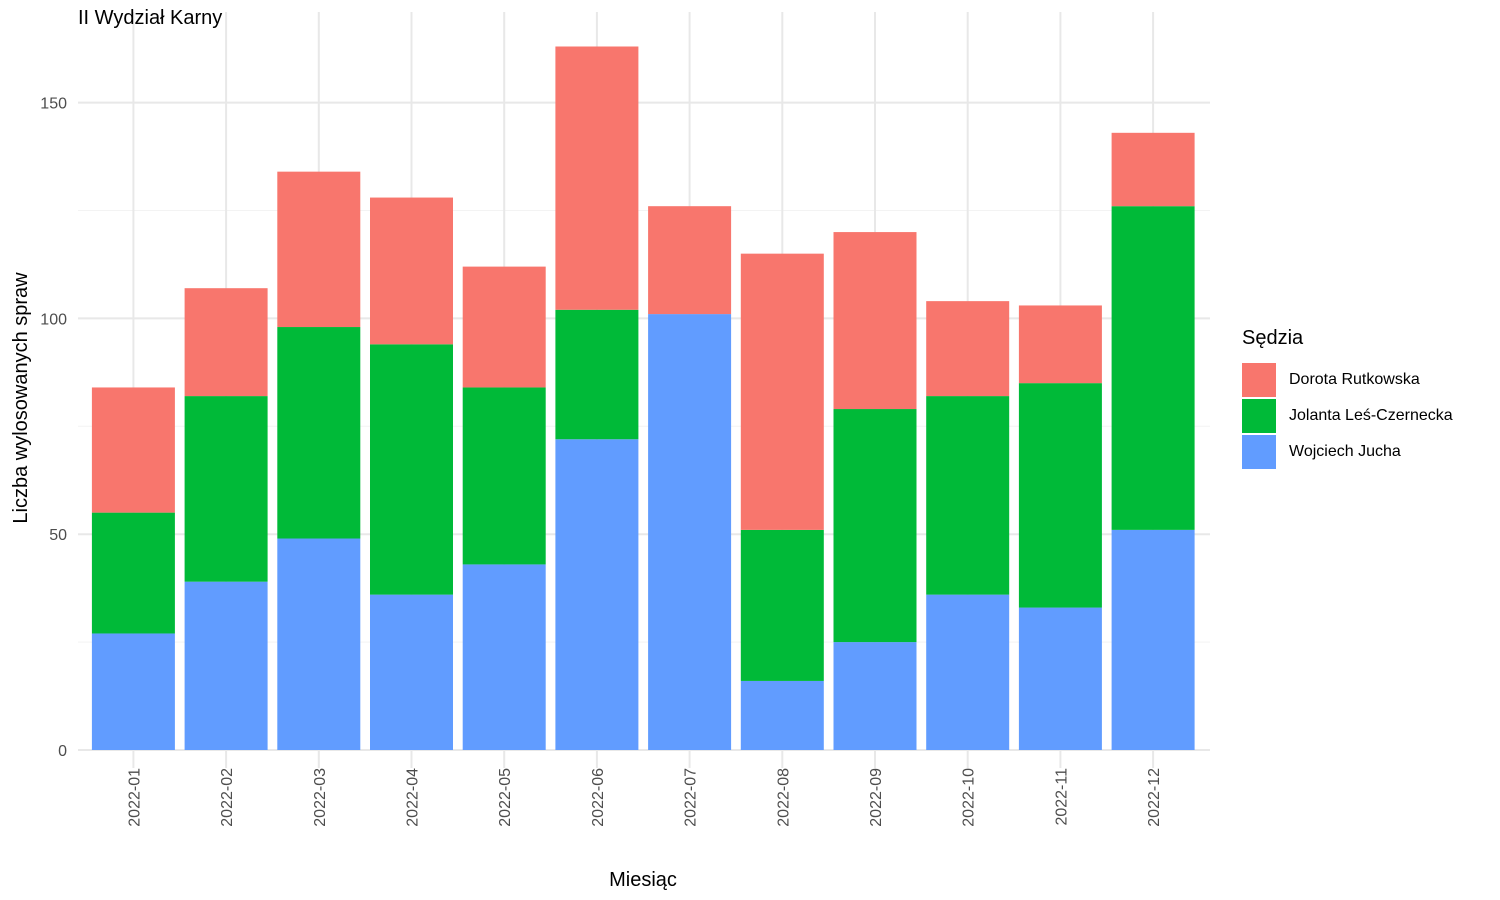  Describe the element at coordinates (1154, 797) in the screenshot. I see `x-tick-label: 2022-12` at that location.